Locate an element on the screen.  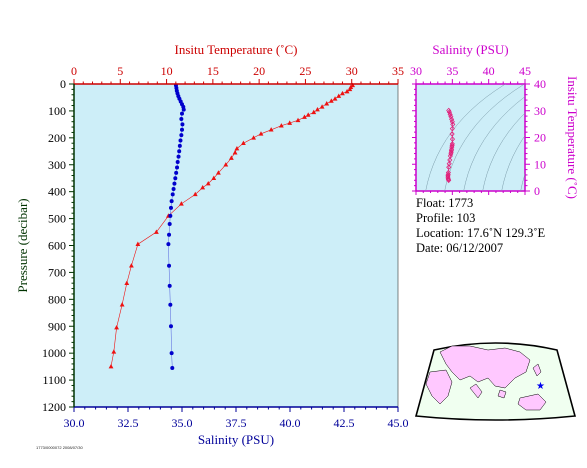
y-tick-label: 1200 is located at coordinates (54, 407).